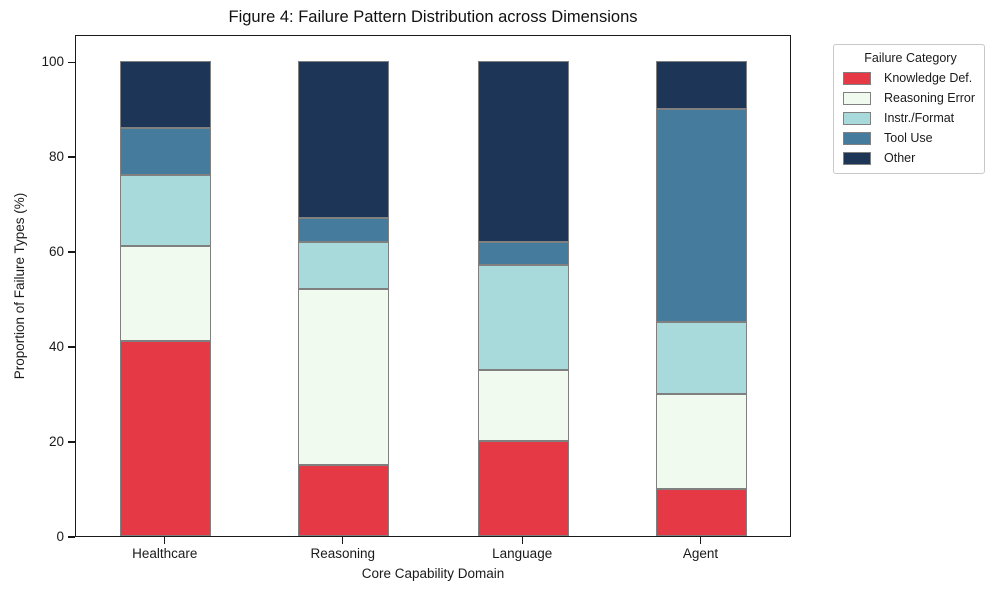 This screenshot has width=1000, height=600. Describe the element at coordinates (56, 347) in the screenshot. I see `y-tick-label: 40` at that location.